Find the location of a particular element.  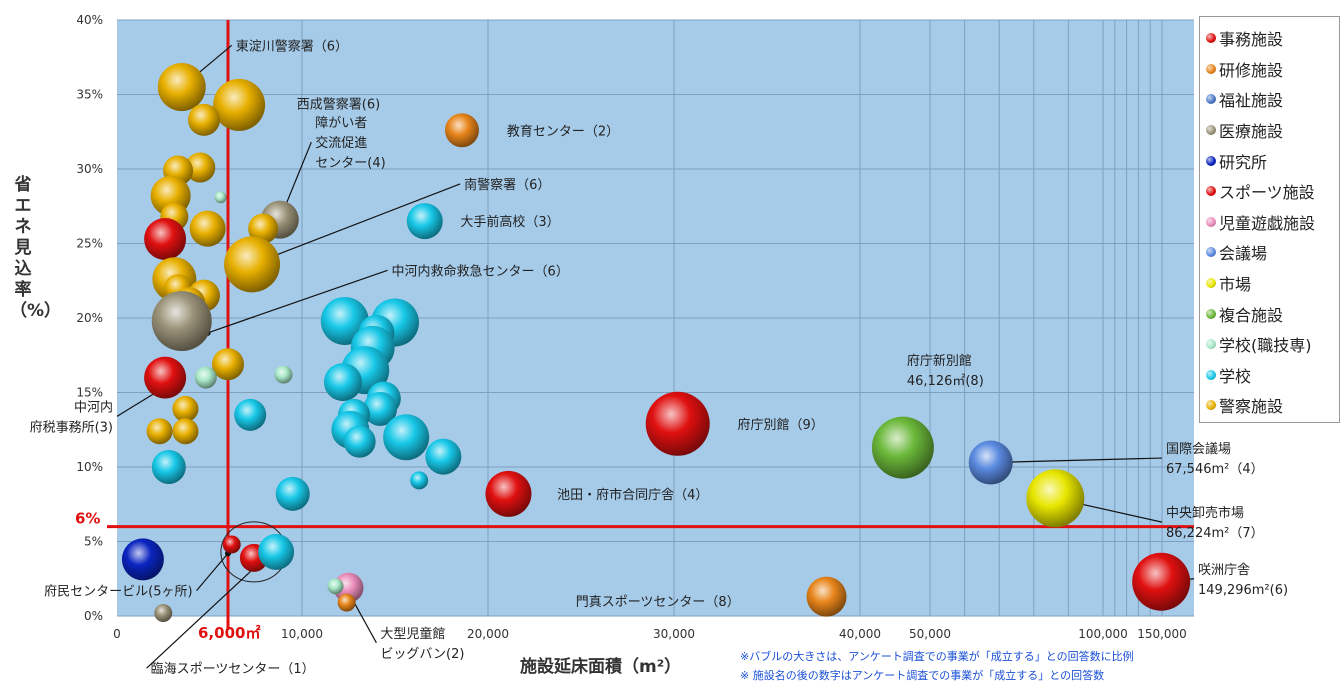

annotation-label: 府庁新別館 46,126㎡(8) is located at coordinates (945, 371).